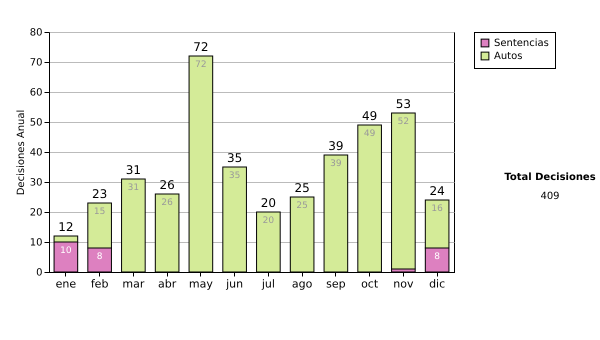  I want to click on legend-label: Sentencias, so click(521, 43).